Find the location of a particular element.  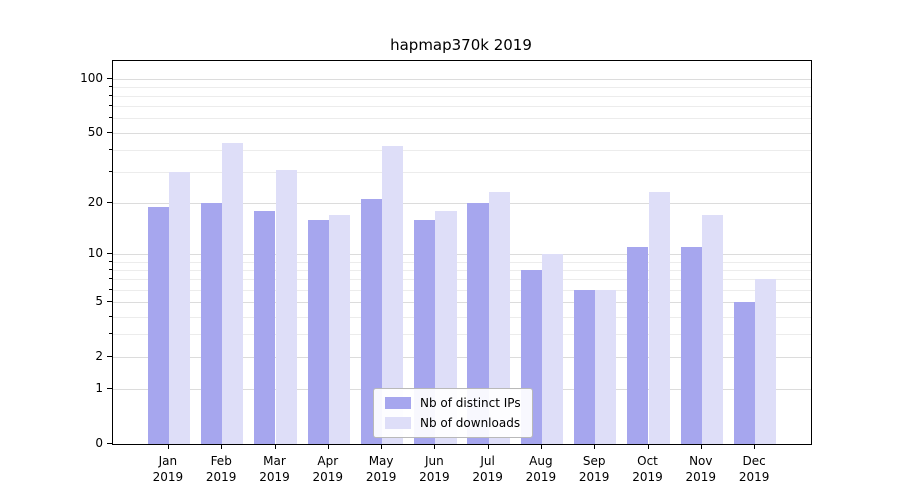

x-tick-mark-sep is located at coordinates (595, 446).